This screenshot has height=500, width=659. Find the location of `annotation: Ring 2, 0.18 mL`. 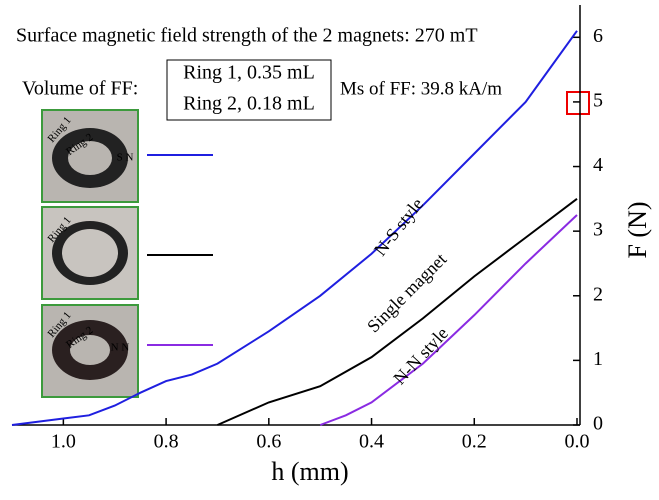

annotation: Ring 2, 0.18 mL is located at coordinates (249, 104).